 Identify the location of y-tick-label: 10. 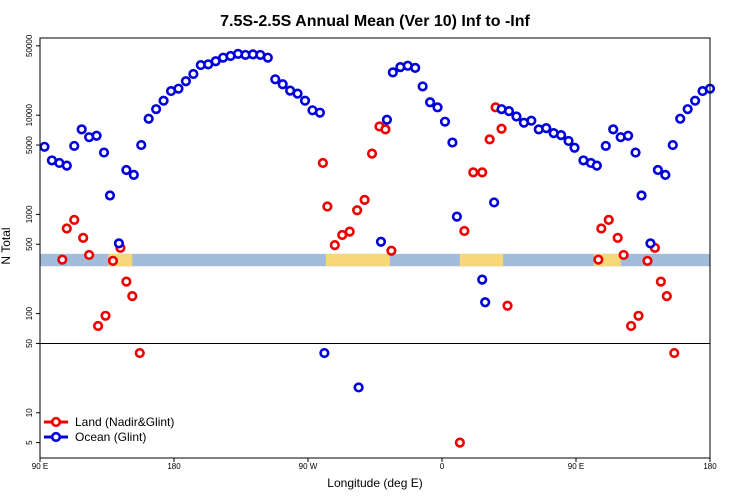
(29, 412).